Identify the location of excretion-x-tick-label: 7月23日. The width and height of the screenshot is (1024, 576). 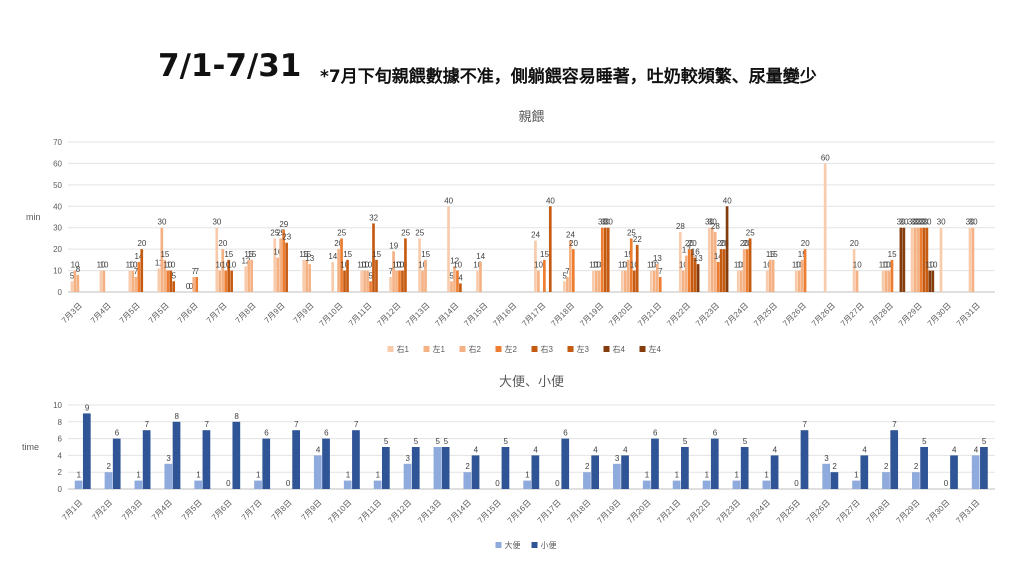
(728, 511).